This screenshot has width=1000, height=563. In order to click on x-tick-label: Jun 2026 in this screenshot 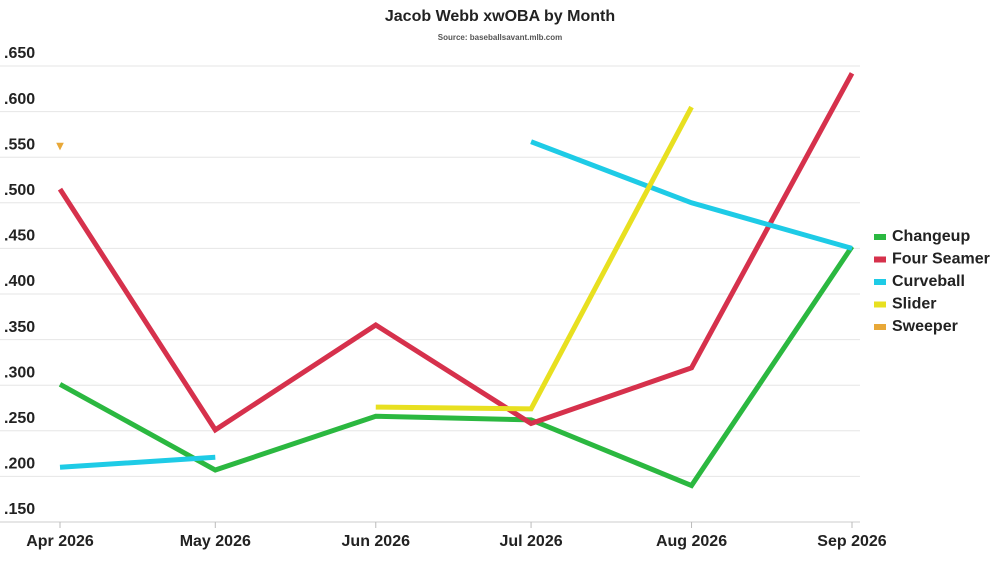, I will do `click(376, 541)`.